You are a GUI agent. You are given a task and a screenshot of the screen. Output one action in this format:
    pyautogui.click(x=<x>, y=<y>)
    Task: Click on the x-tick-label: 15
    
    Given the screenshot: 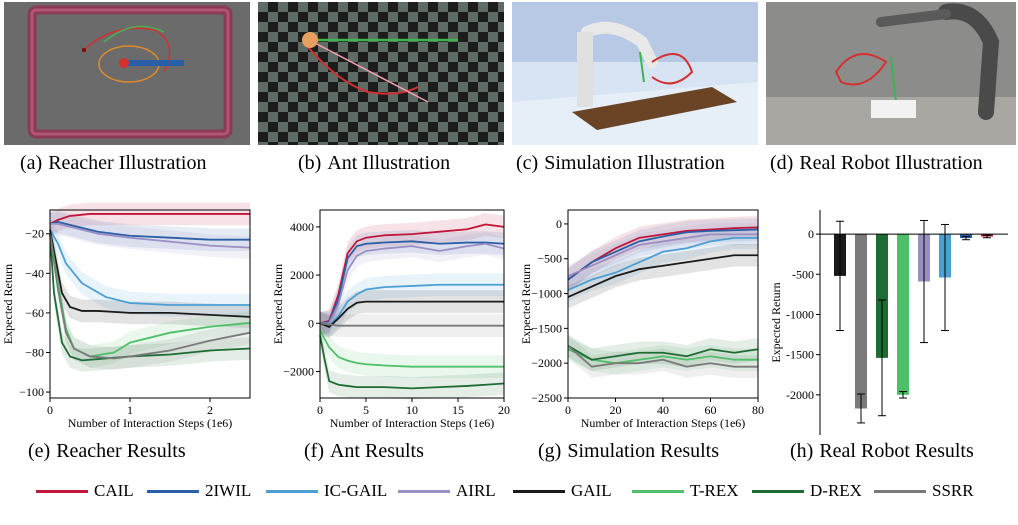 What is the action you would take?
    pyautogui.click(x=458, y=410)
    